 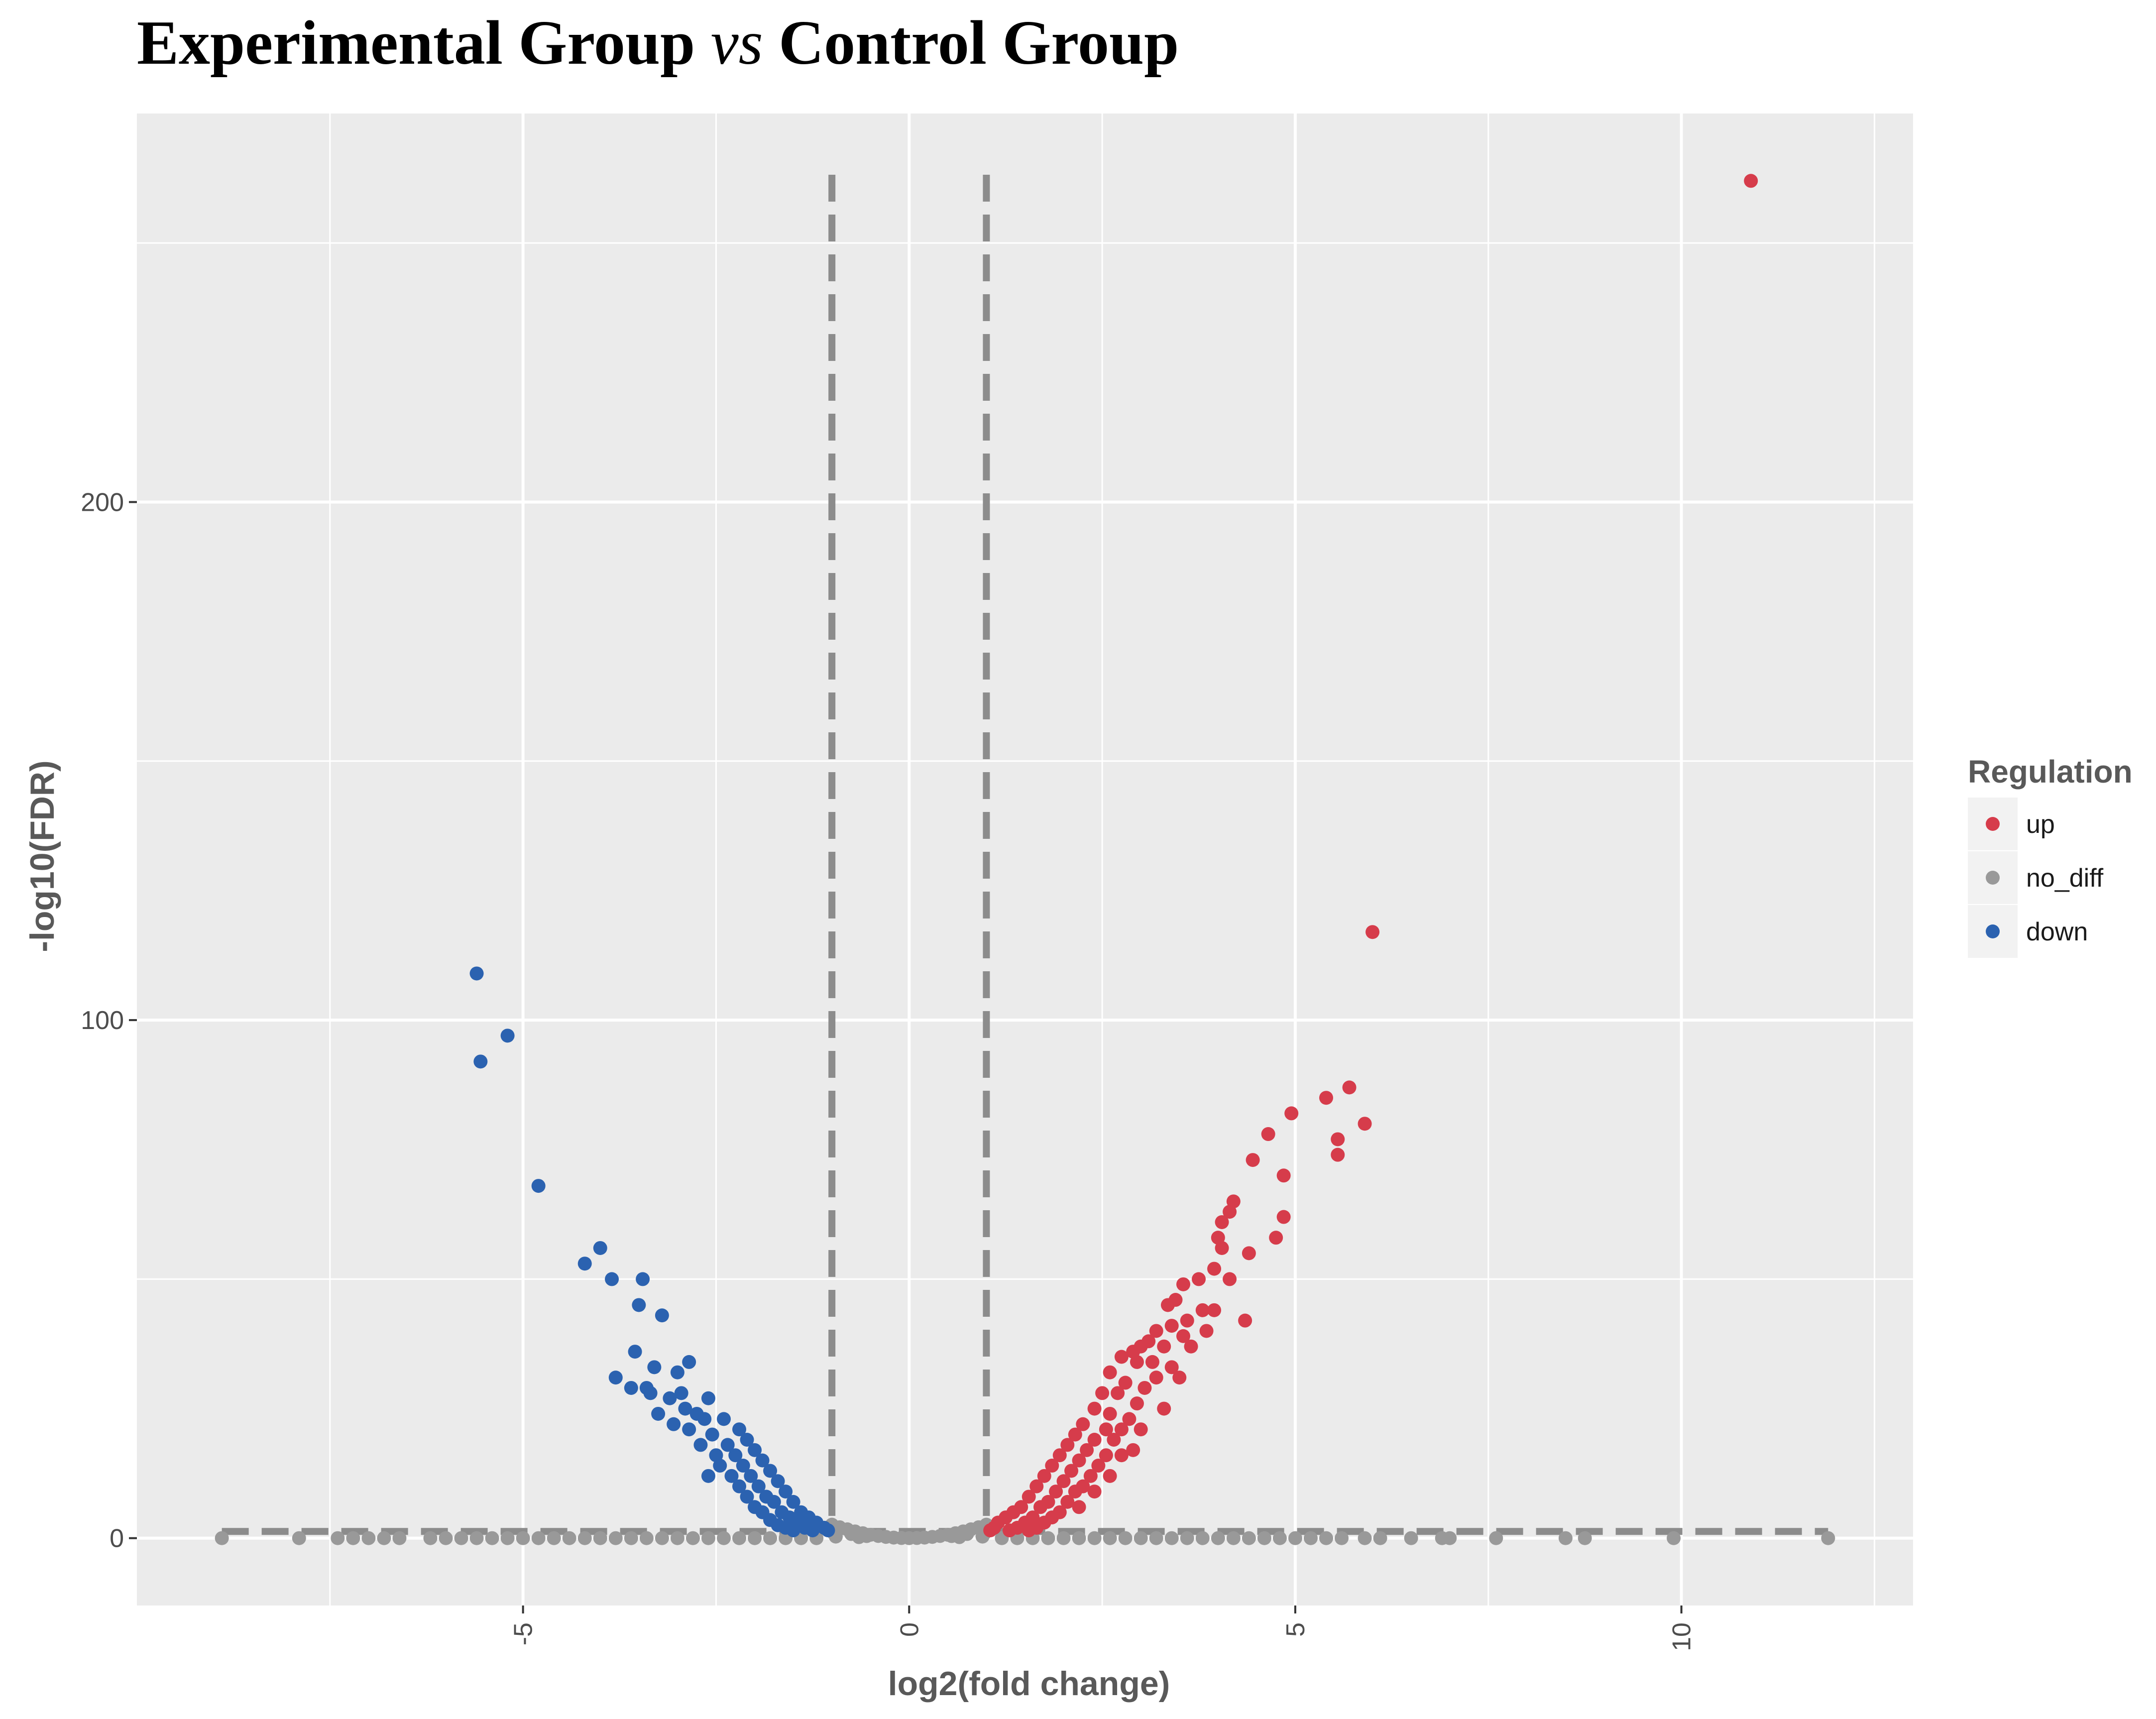 I want to click on x-tick-label: 5, so click(x=1295, y=1629).